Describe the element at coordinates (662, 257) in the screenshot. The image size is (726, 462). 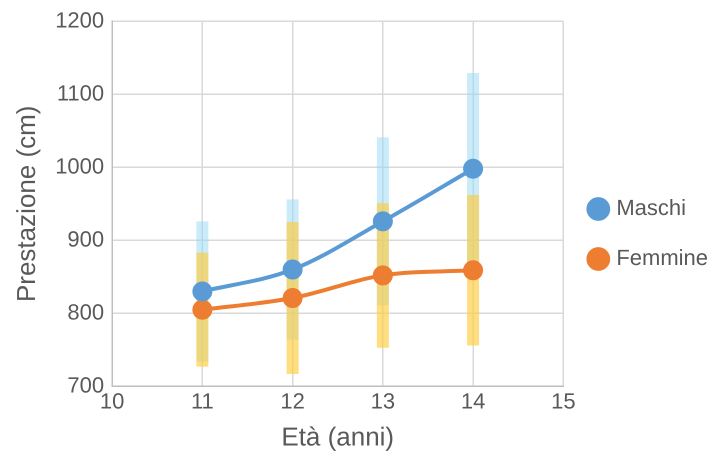
I see `legend-label: Femmine` at that location.